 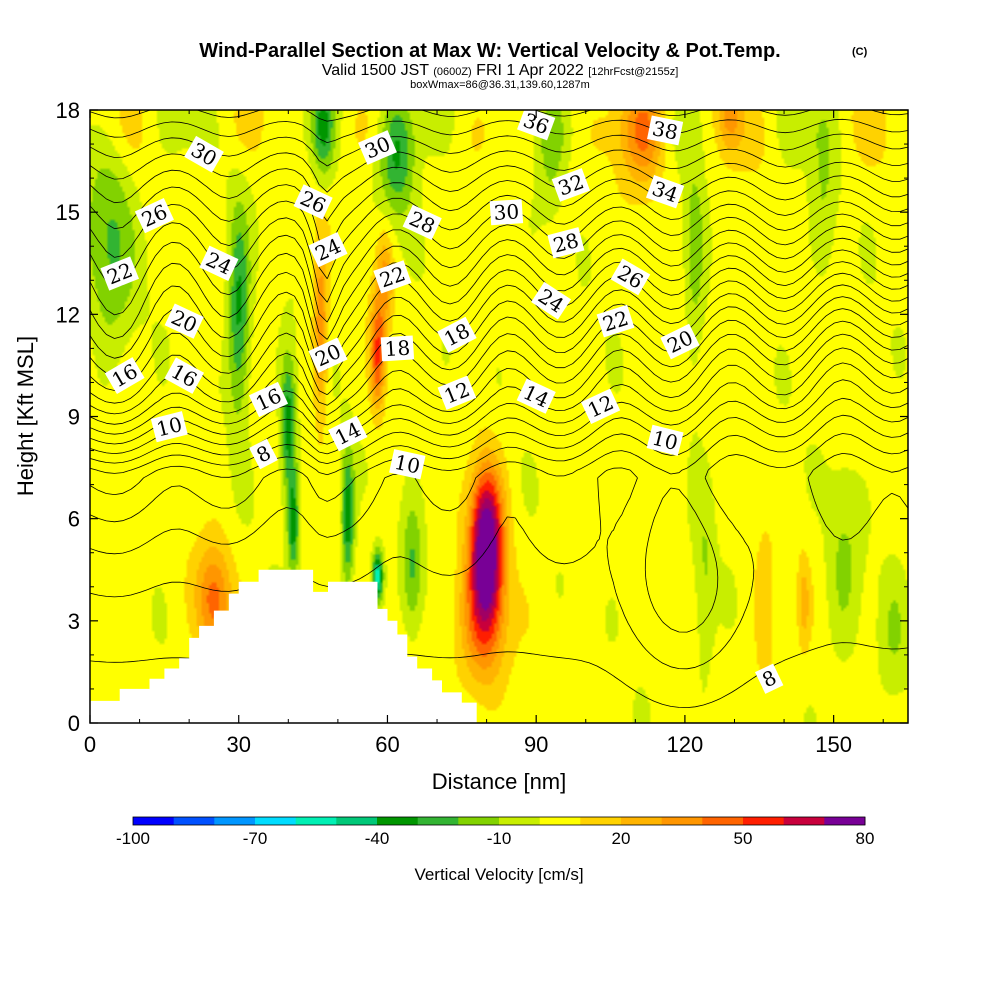 What do you see at coordinates (74, 417) in the screenshot?
I see `y-tick-label: 9` at bounding box center [74, 417].